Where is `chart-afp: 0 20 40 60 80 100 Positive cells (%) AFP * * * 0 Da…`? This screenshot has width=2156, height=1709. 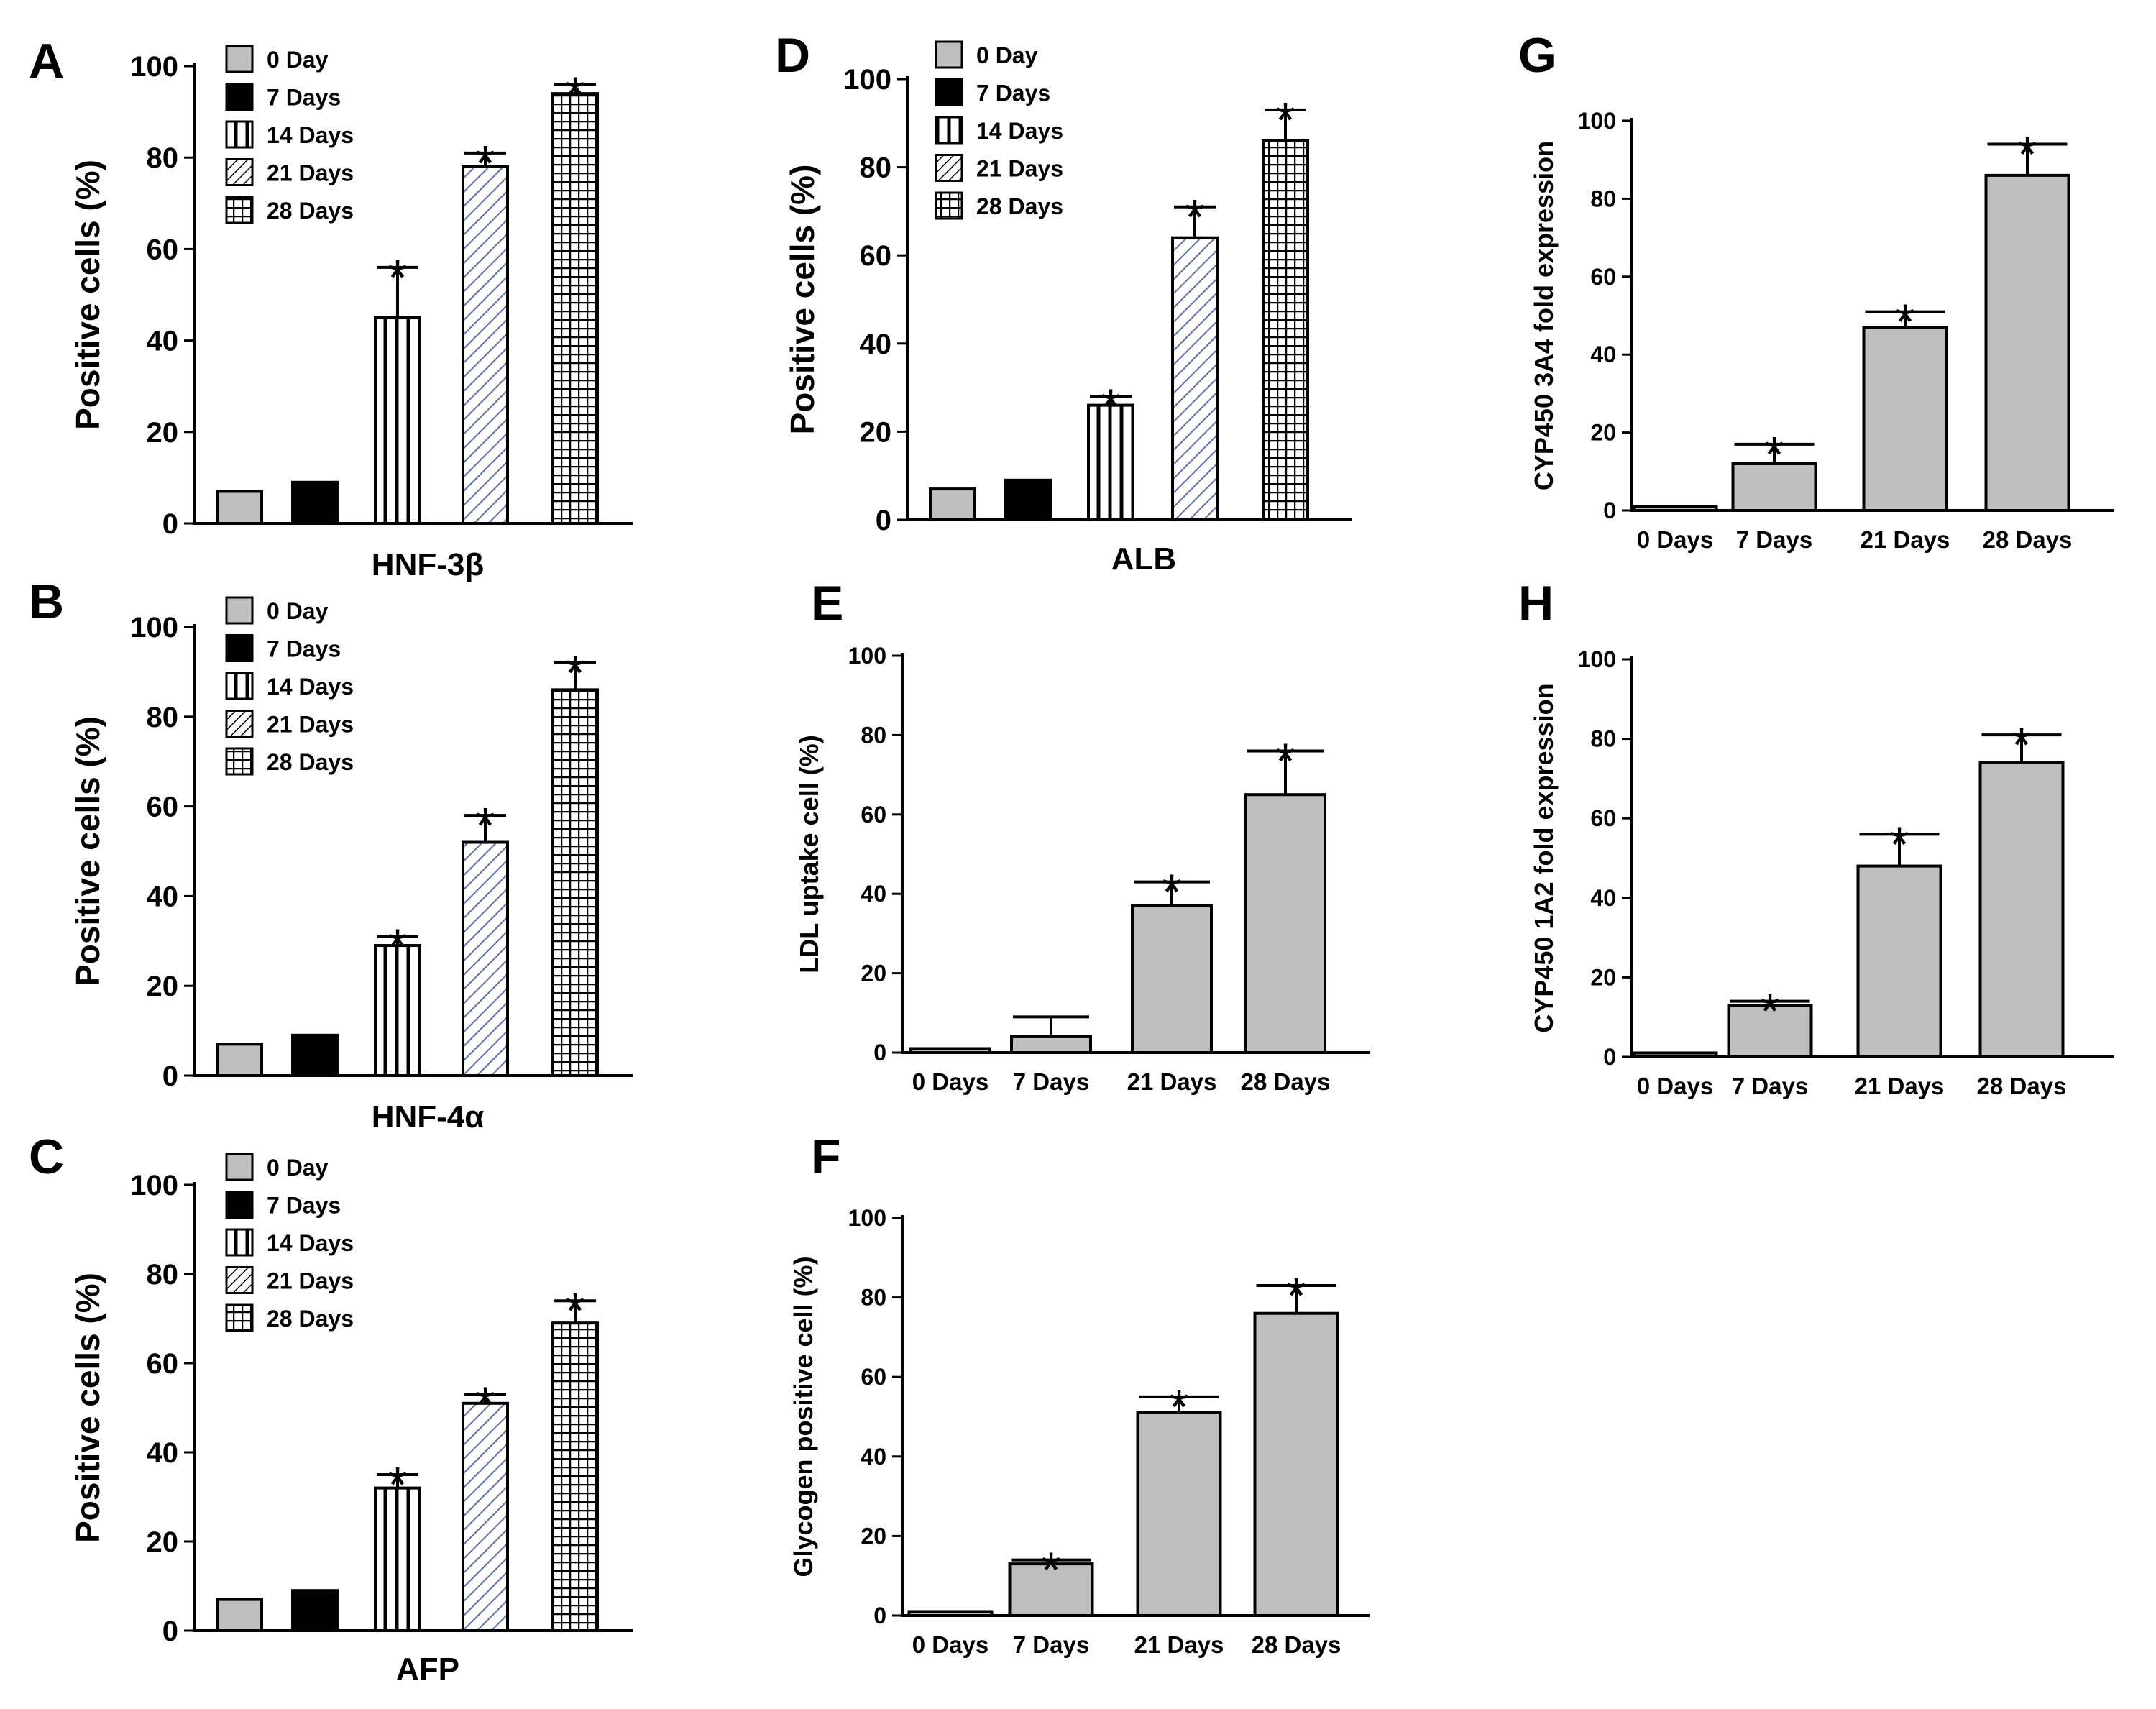
chart-afp: 0 20 40 60 80 100 Positive cells (%) AFP * * * 0 Da… is located at coordinates (351, 1420).